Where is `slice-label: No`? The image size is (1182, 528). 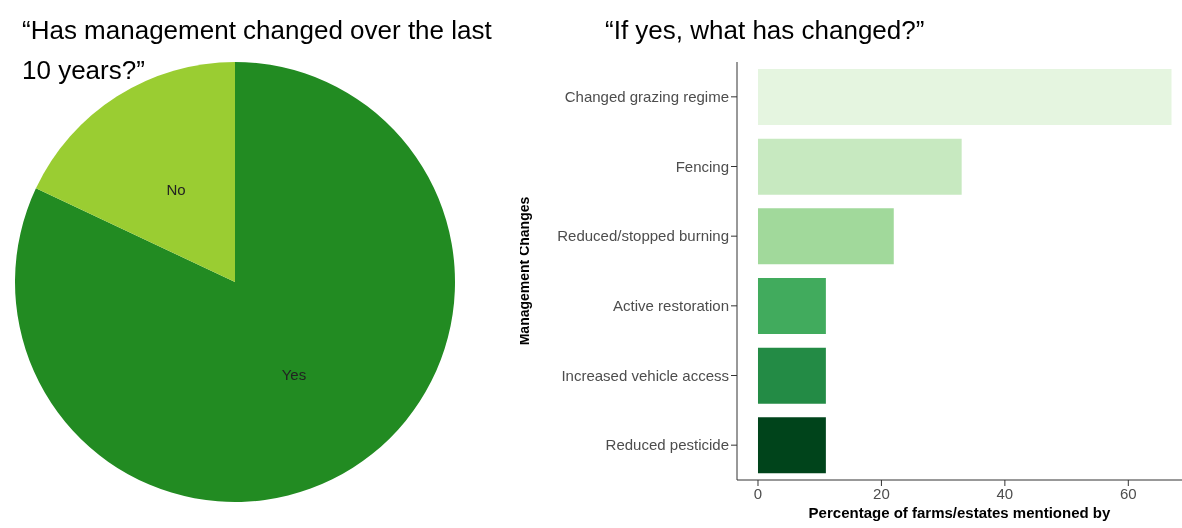
slice-label: No is located at coordinates (176, 189).